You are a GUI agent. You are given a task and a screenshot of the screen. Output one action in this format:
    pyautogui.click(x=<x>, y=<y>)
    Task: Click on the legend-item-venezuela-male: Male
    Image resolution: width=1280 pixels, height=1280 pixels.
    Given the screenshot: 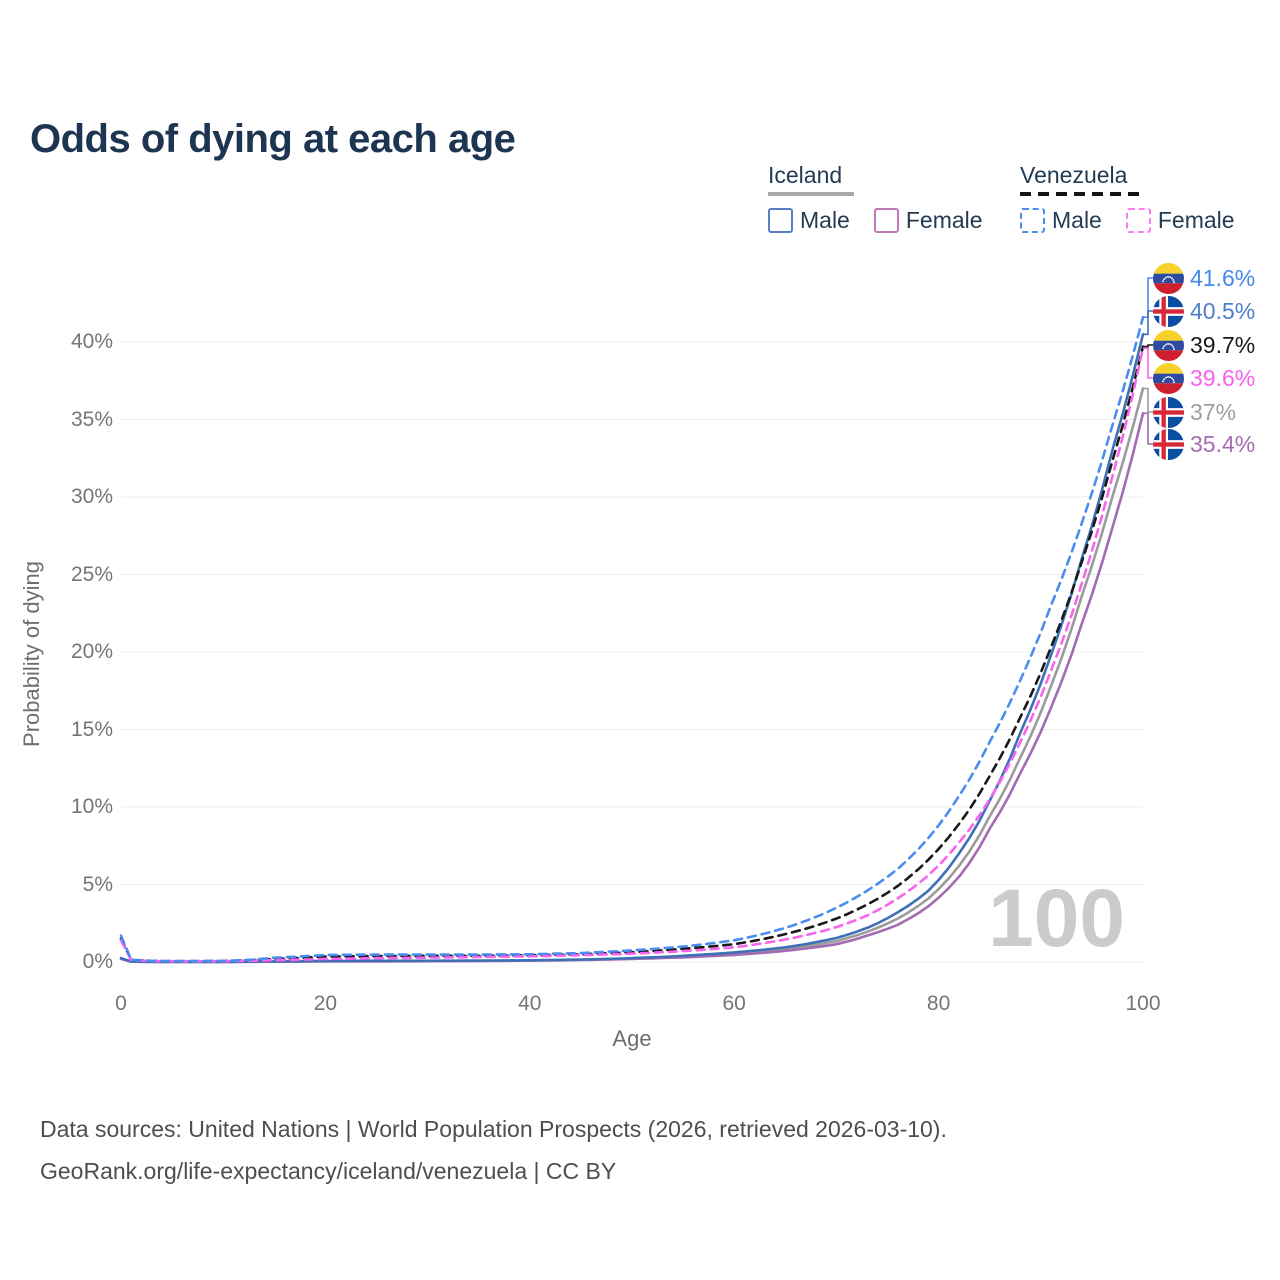 What is the action you would take?
    pyautogui.click(x=1061, y=220)
    